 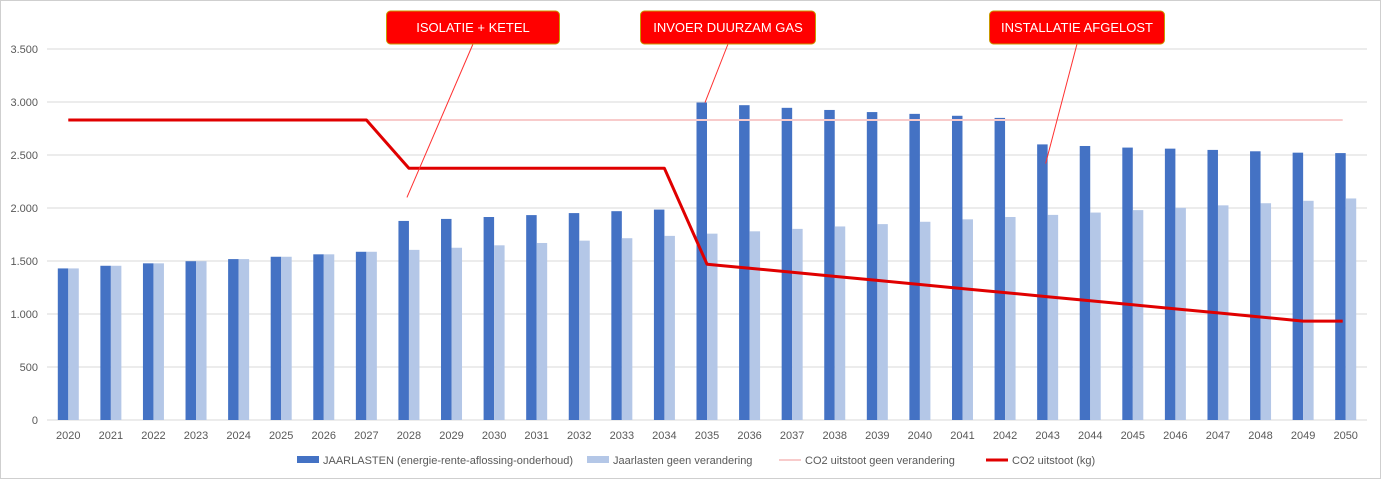 I want to click on x-tick-label: 2037, so click(x=792, y=436).